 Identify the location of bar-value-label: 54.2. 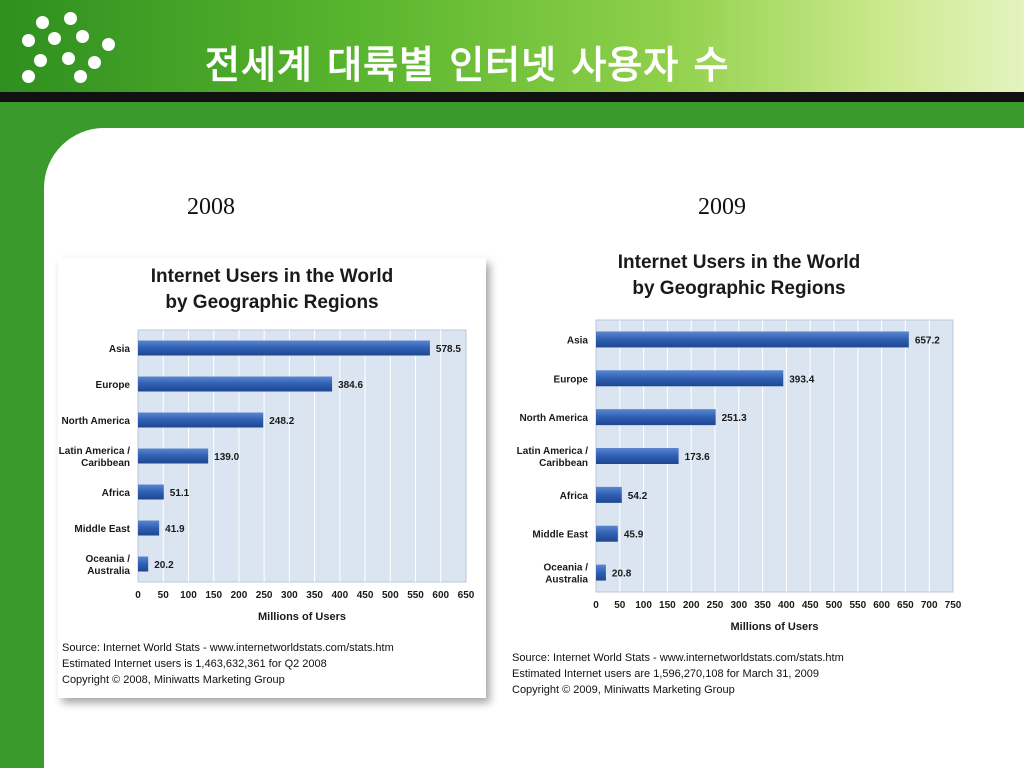
(638, 496).